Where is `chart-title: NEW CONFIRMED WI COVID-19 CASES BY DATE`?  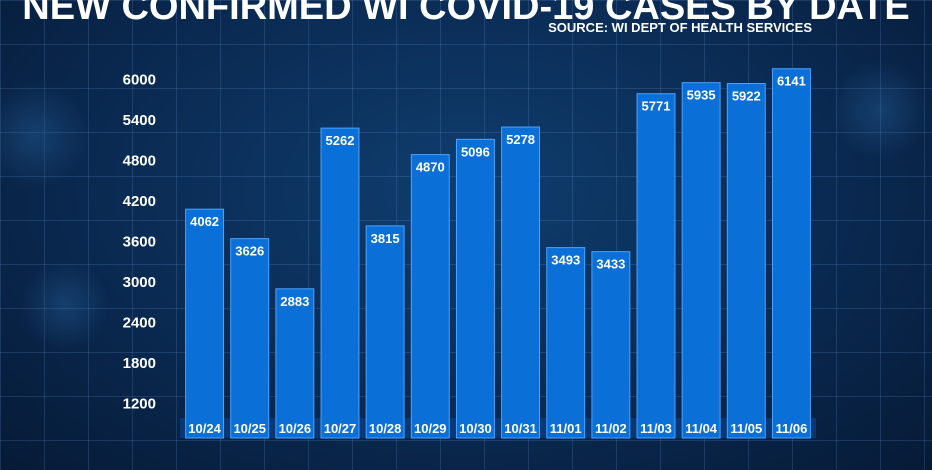 chart-title: NEW CONFIRMED WI COVID-19 CASES BY DATE is located at coordinates (466, 14).